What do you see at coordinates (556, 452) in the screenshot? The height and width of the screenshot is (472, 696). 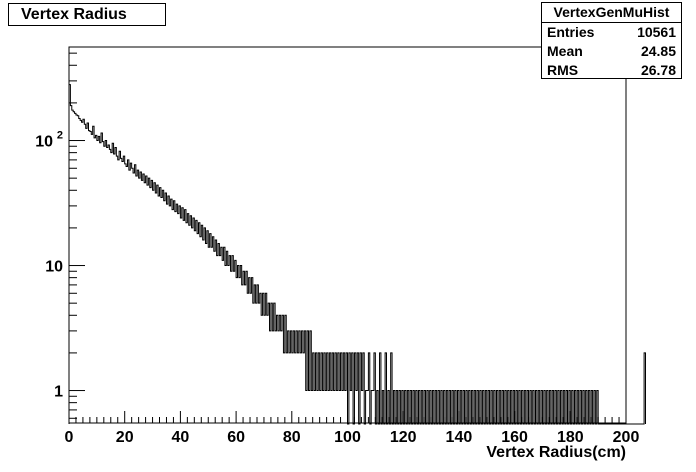 I see `x-axis-title: Vertex Radius(cm)` at bounding box center [556, 452].